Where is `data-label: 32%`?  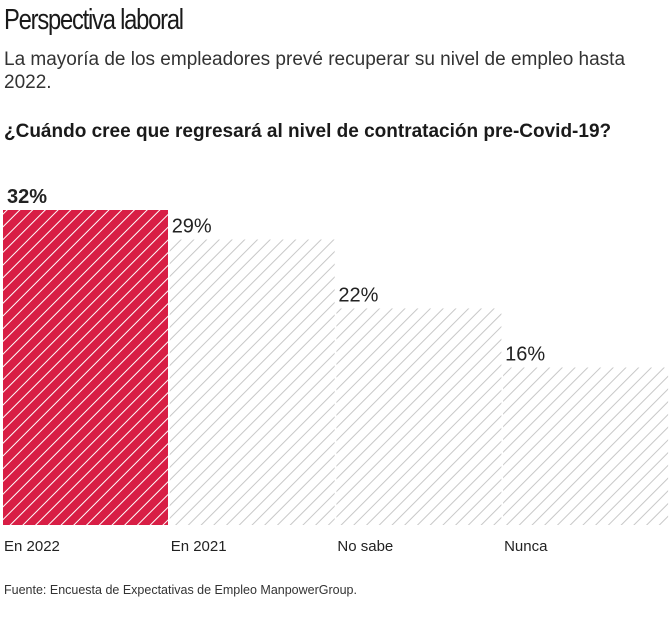 data-label: 32% is located at coordinates (27, 197).